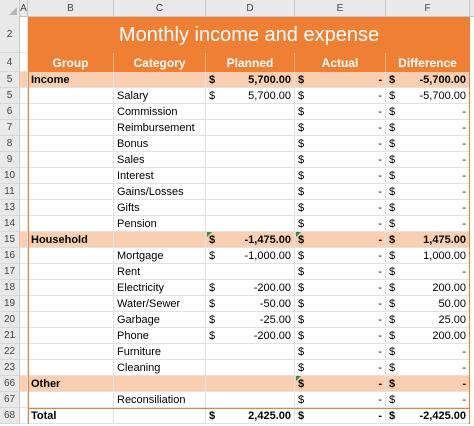 The height and width of the screenshot is (426, 474). Describe the element at coordinates (160, 192) in the screenshot. I see `category-cell: Gains/Losses` at that location.